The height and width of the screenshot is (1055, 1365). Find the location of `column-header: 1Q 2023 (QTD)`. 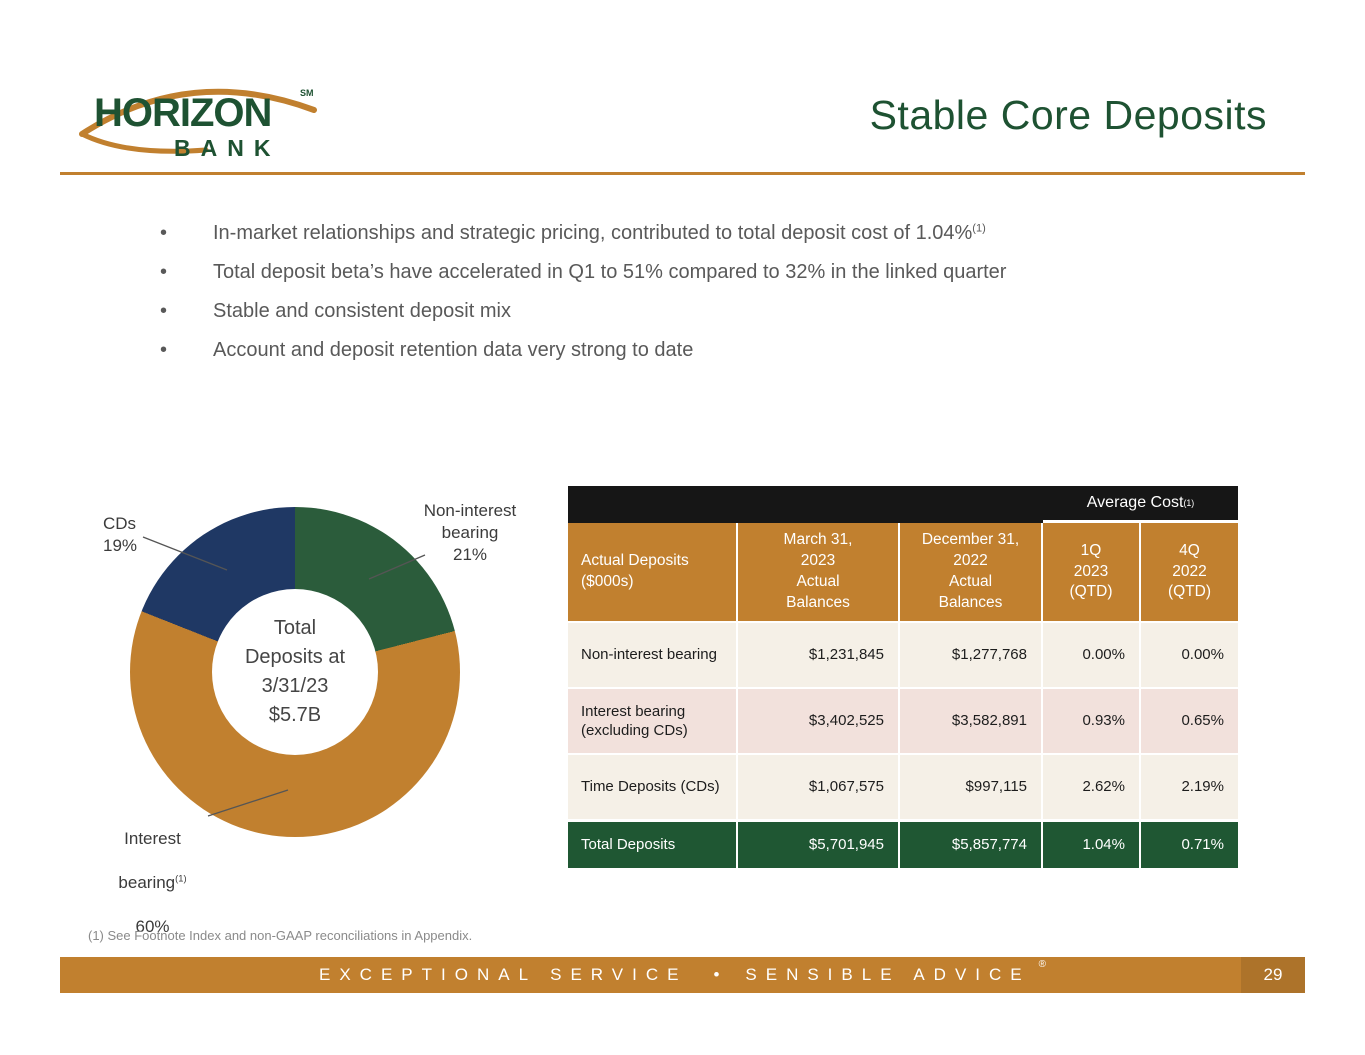

column-header: 1Q 2023 (QTD) is located at coordinates (1091, 572).